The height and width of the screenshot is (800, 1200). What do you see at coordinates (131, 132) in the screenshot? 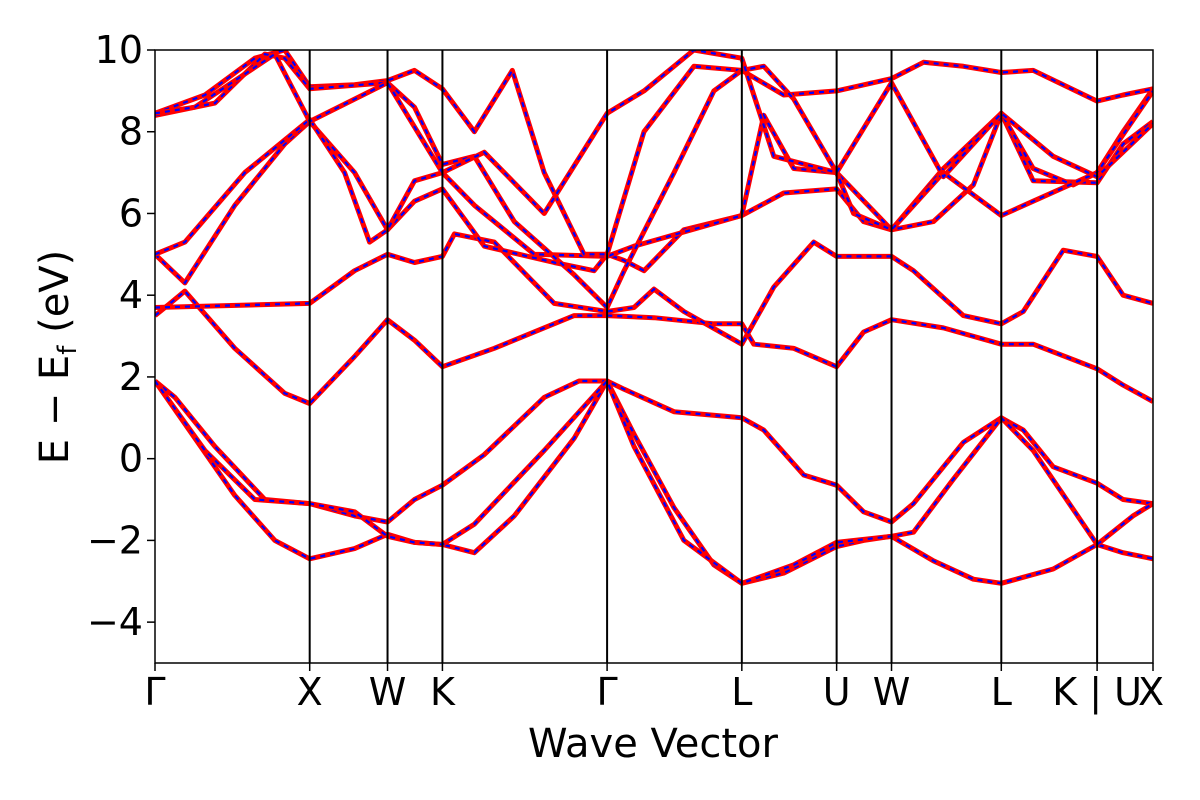
I see `y-tick-label: 8` at bounding box center [131, 132].